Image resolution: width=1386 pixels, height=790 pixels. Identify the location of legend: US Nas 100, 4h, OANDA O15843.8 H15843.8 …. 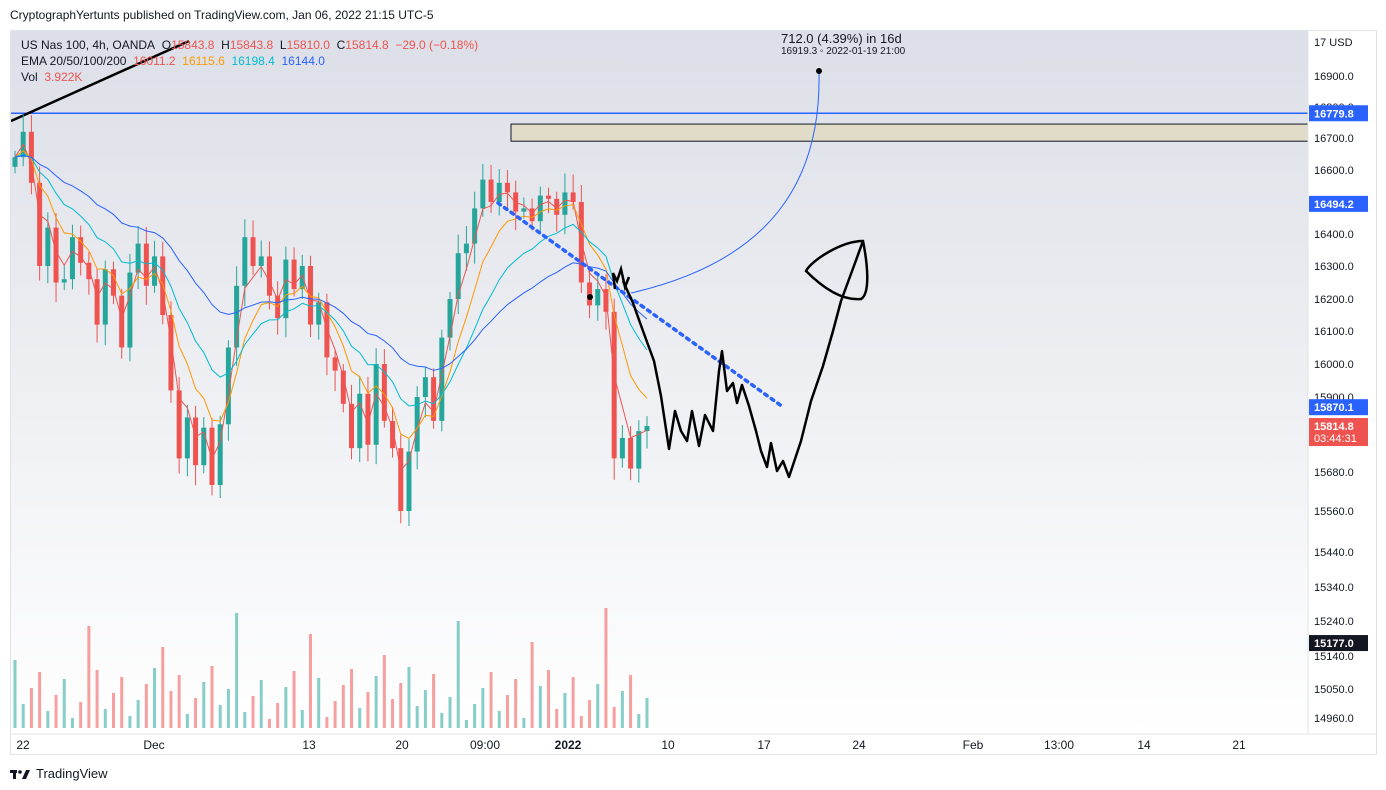
(249, 61).